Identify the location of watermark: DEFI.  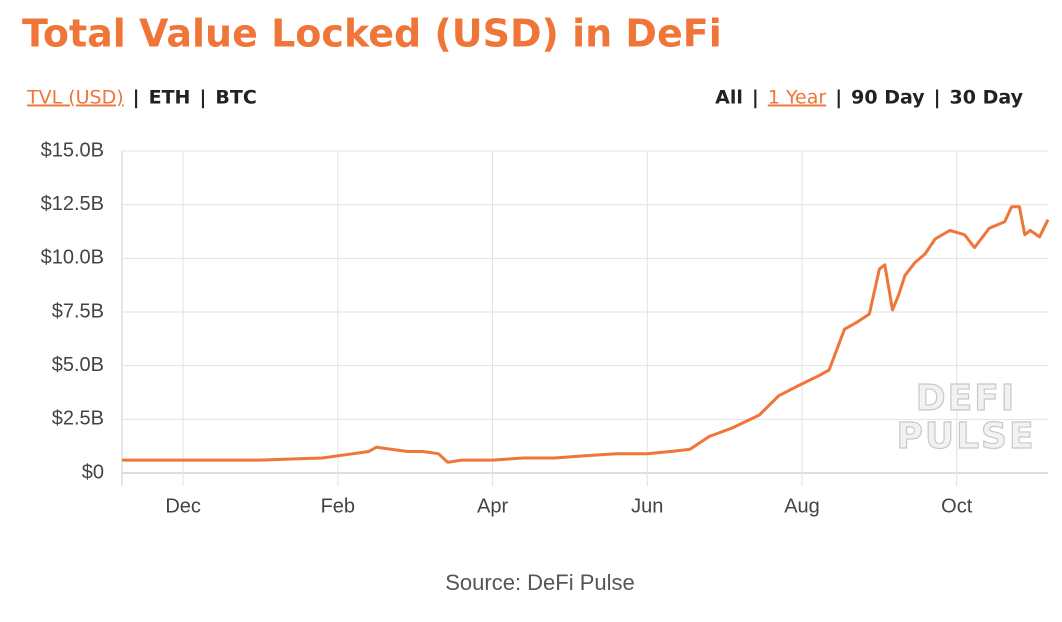
(966, 398).